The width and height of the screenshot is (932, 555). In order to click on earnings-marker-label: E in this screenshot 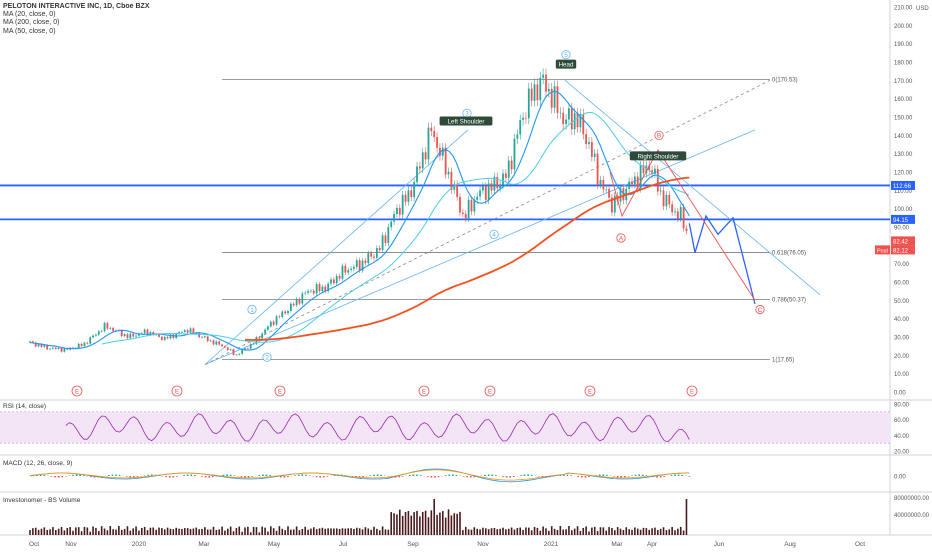, I will do `click(280, 393)`.